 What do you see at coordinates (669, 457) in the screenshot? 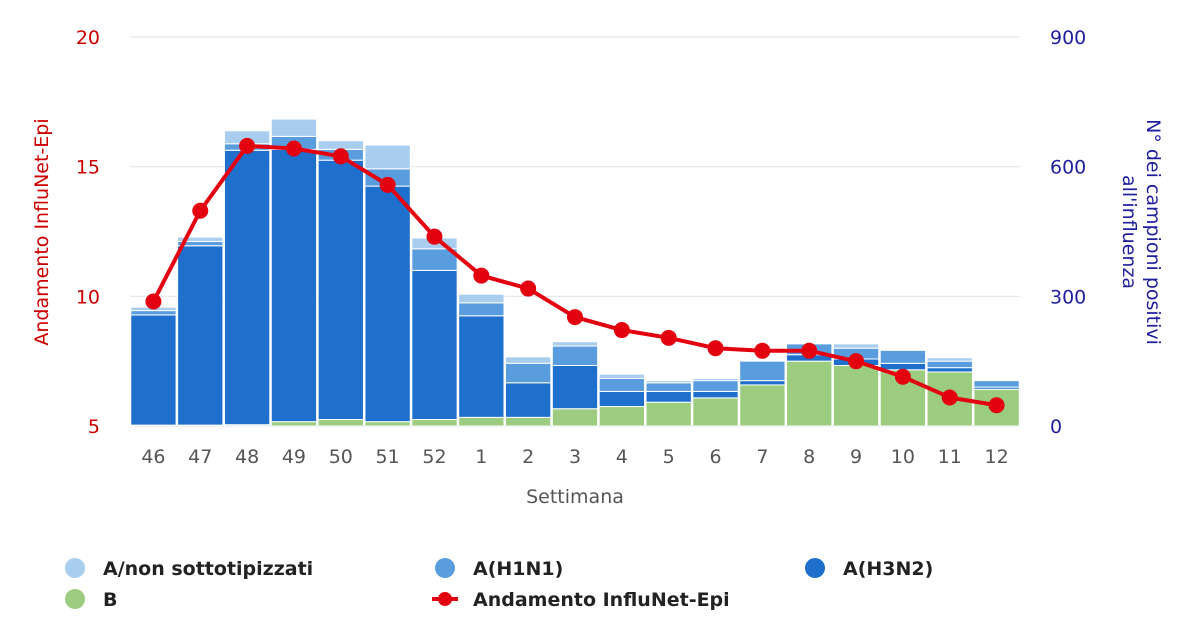
I see `x-tick-label: 5` at bounding box center [669, 457].